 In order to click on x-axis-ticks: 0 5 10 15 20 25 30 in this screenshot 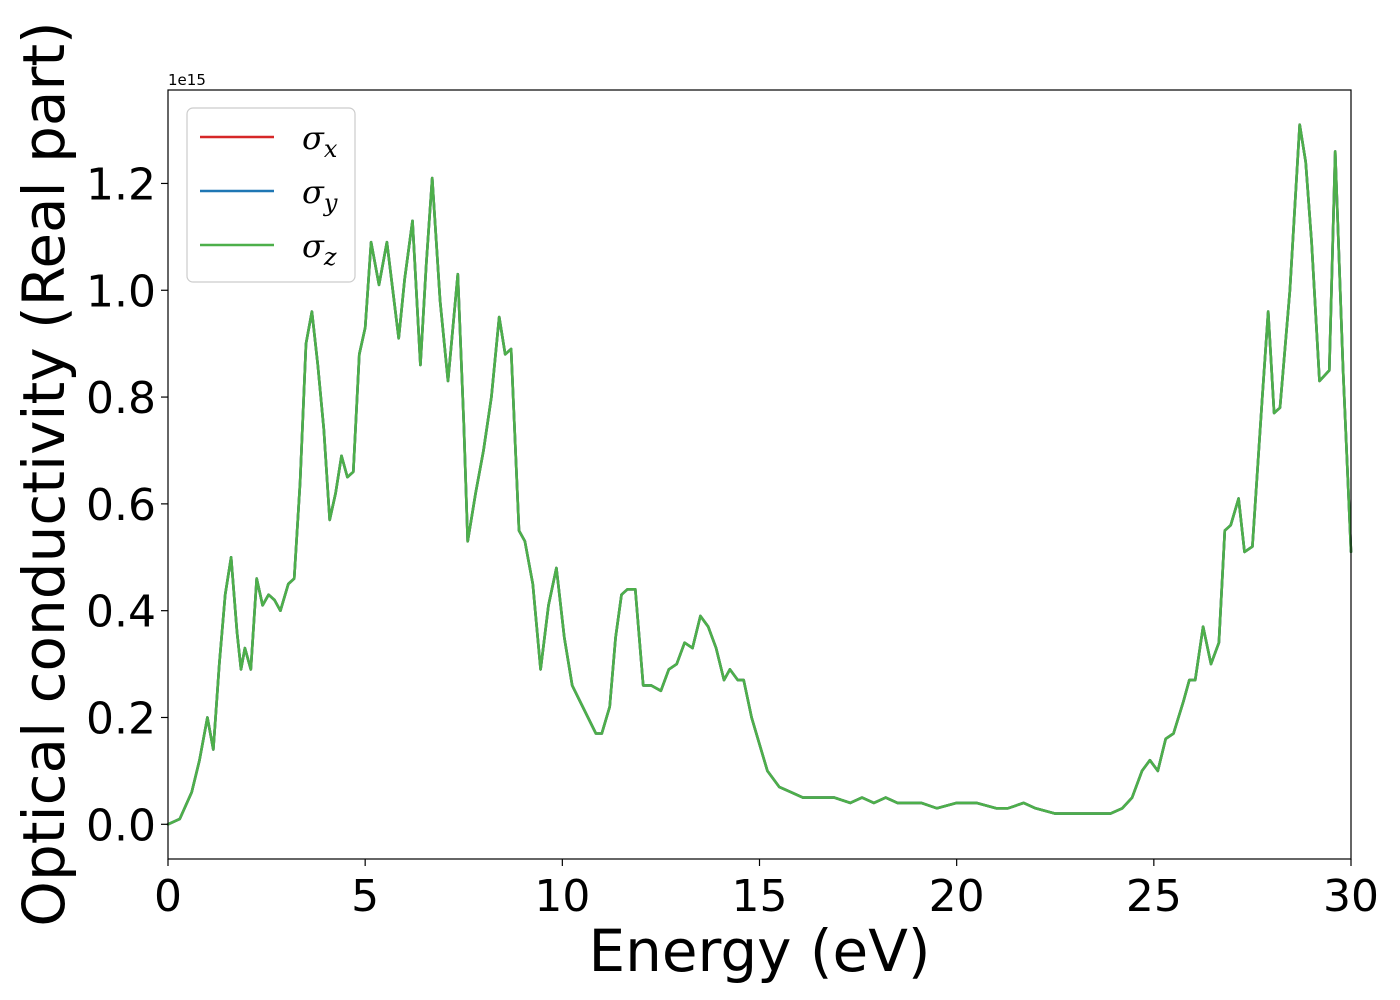, I will do `click(766, 890)`.